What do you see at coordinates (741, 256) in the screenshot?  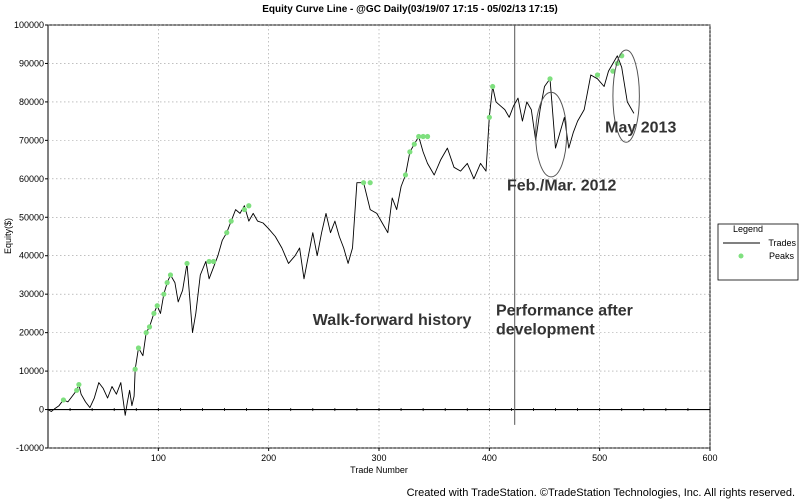 I see `legend-peaks-swatch` at bounding box center [741, 256].